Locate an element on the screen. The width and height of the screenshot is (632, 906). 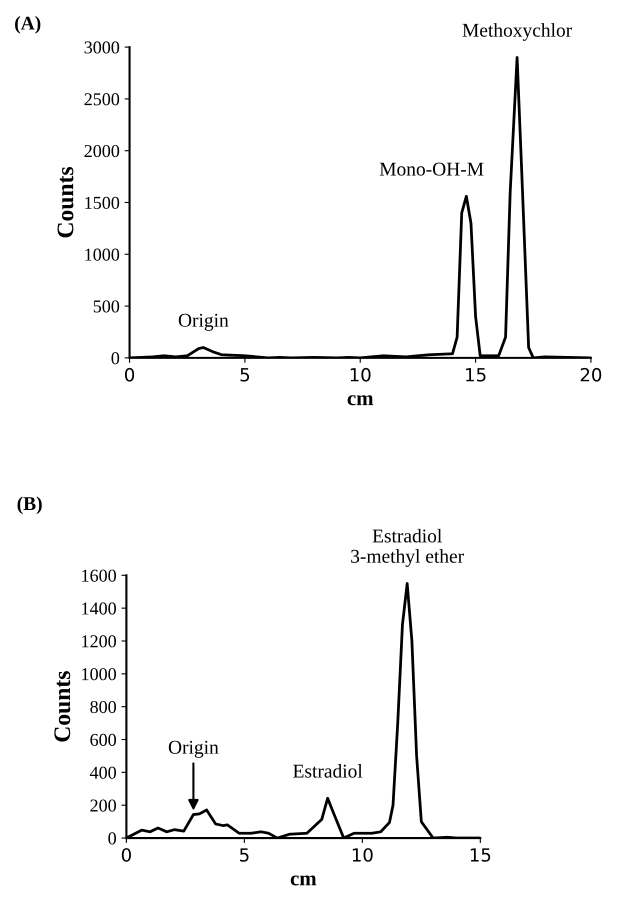
annotation: Estradiol 3-methyl ether is located at coordinates (407, 547).